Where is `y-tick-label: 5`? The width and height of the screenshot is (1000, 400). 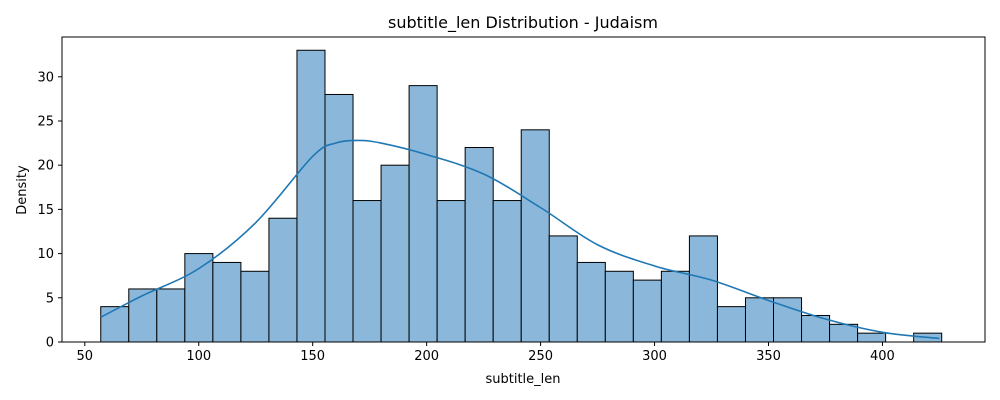
y-tick-label: 5 is located at coordinates (50, 298).